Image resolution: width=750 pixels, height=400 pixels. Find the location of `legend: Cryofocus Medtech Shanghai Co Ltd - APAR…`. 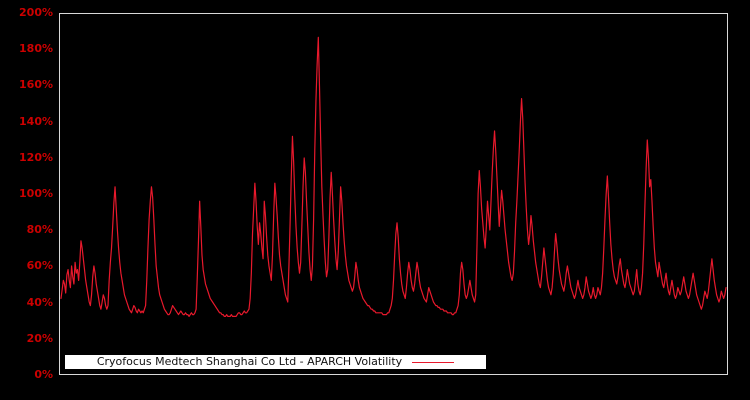

legend: Cryofocus Medtech Shanghai Co Ltd - APAR… is located at coordinates (275, 362).